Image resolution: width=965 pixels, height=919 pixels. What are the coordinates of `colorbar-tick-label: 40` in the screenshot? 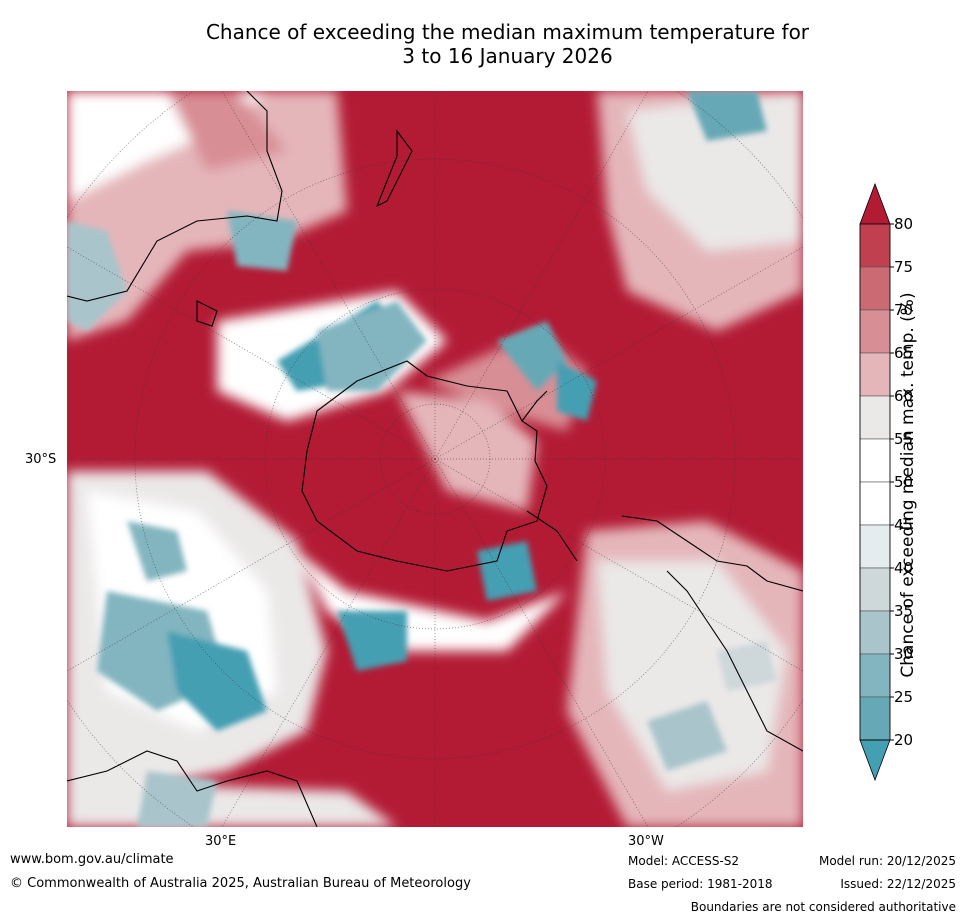 It's located at (903, 568).